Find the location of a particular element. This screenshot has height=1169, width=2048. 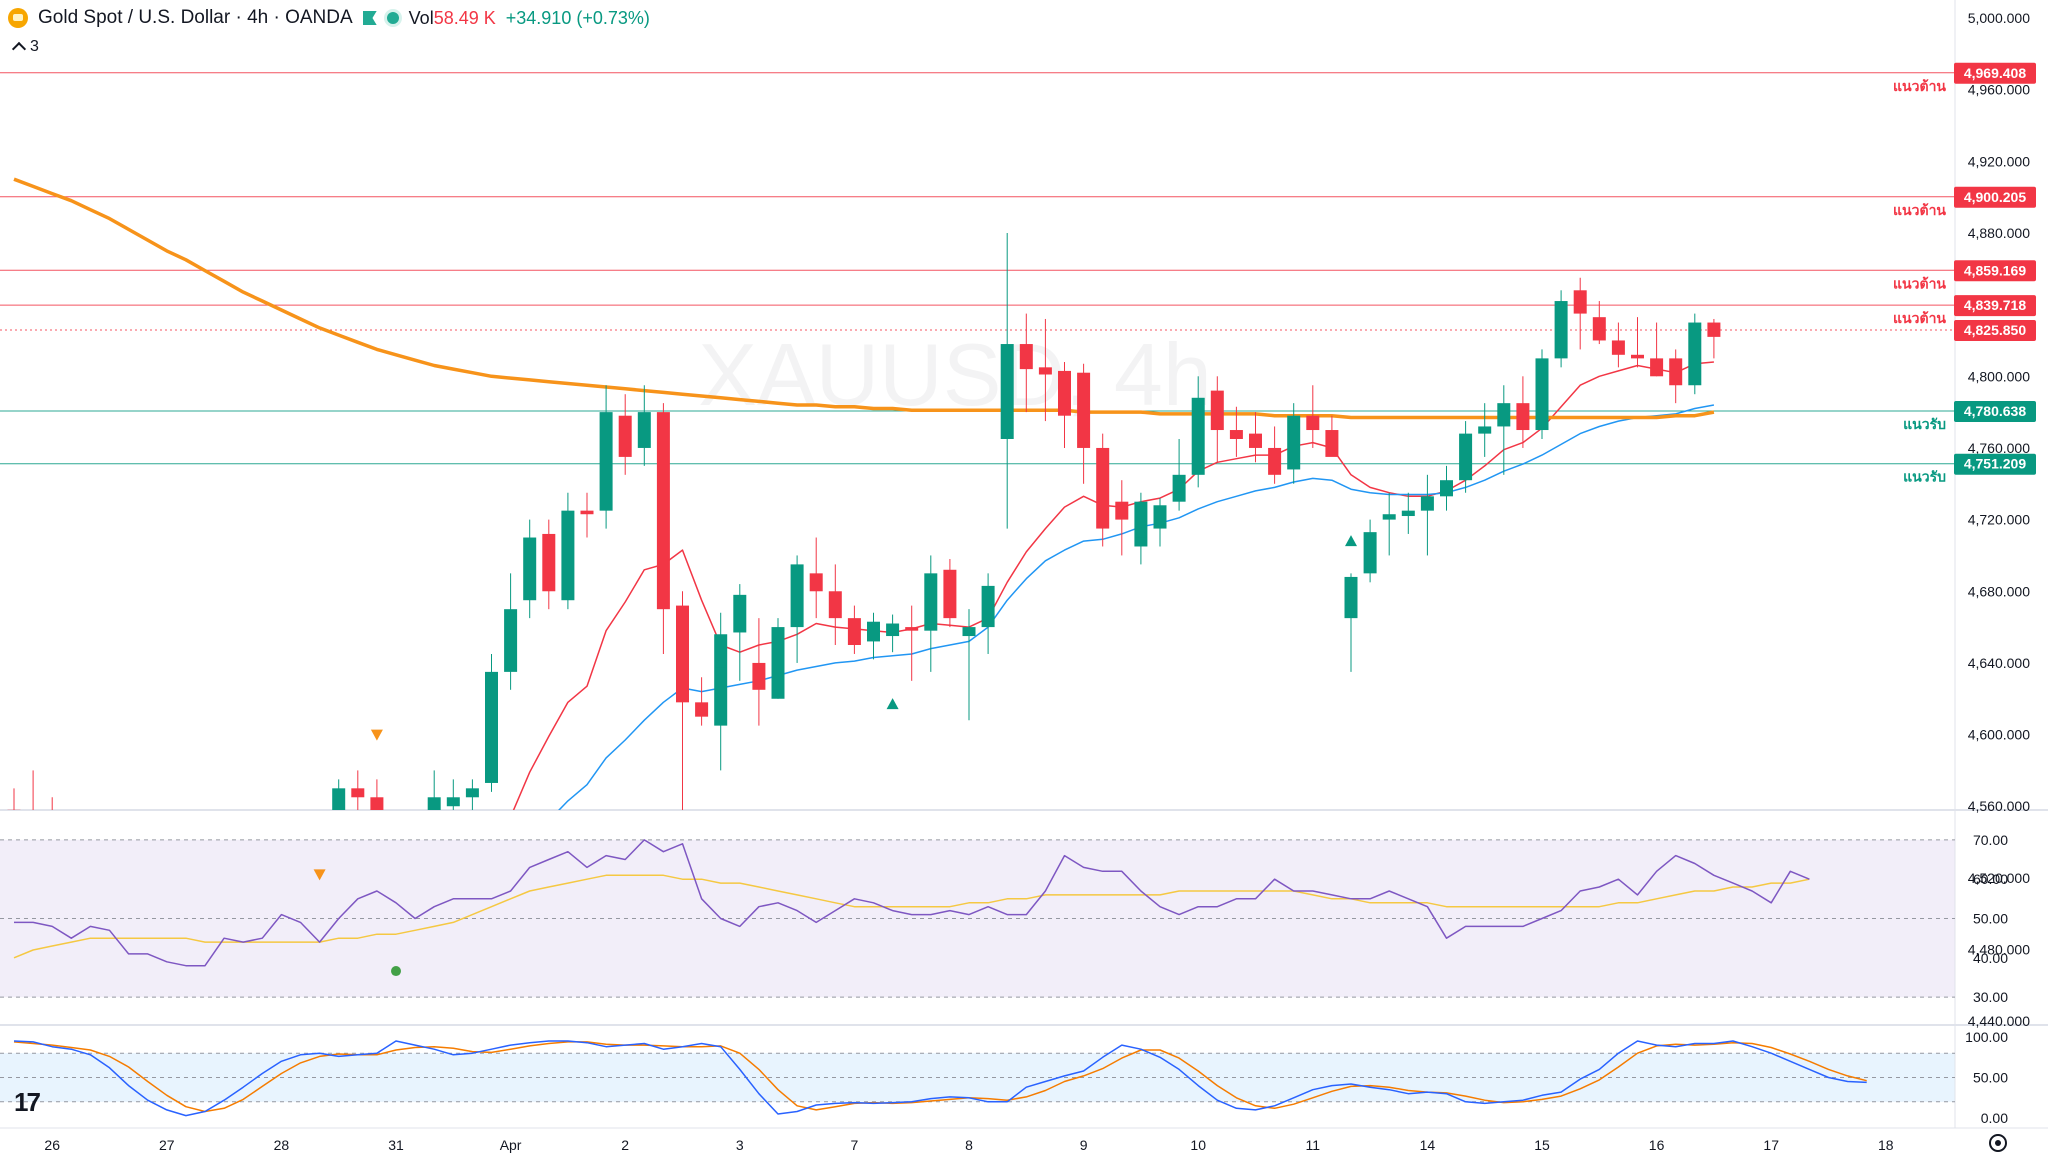

indicator-toggle: 3 is located at coordinates (25, 47).